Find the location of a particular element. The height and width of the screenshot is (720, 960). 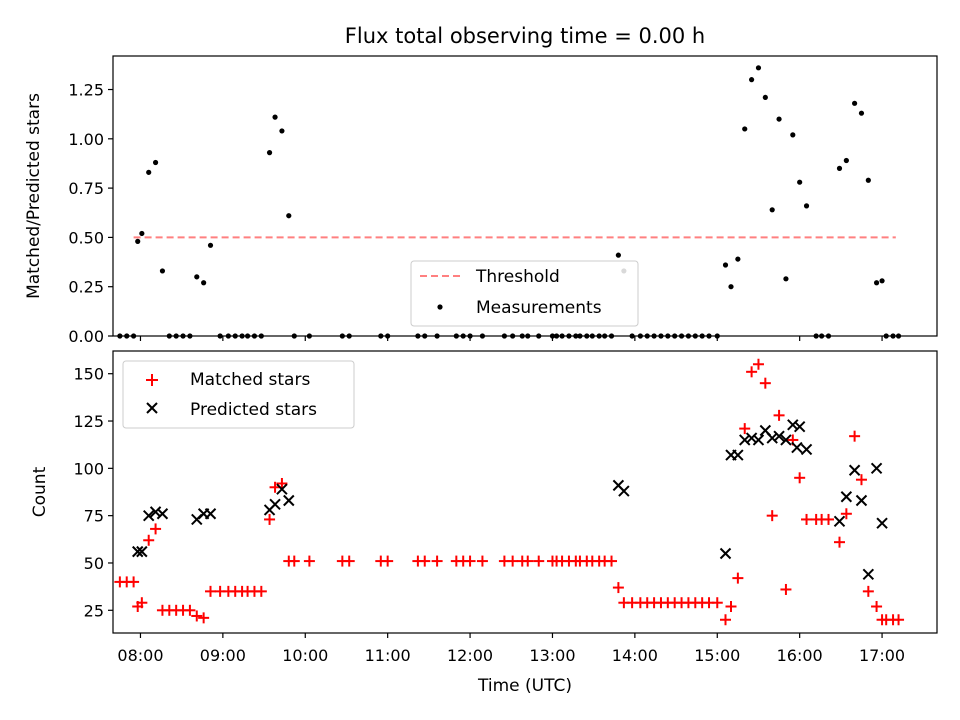

bottom-x-axis-label: Time (UTC) is located at coordinates (524, 686).